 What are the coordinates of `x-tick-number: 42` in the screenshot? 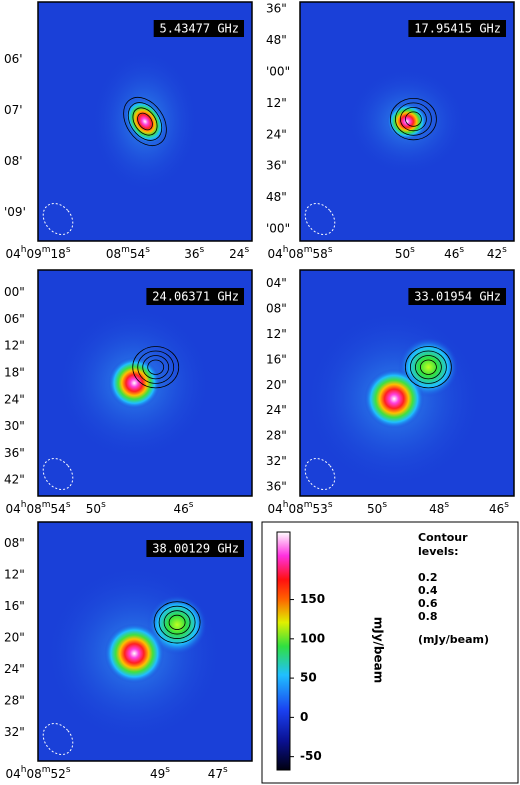 It's located at (494, 254).